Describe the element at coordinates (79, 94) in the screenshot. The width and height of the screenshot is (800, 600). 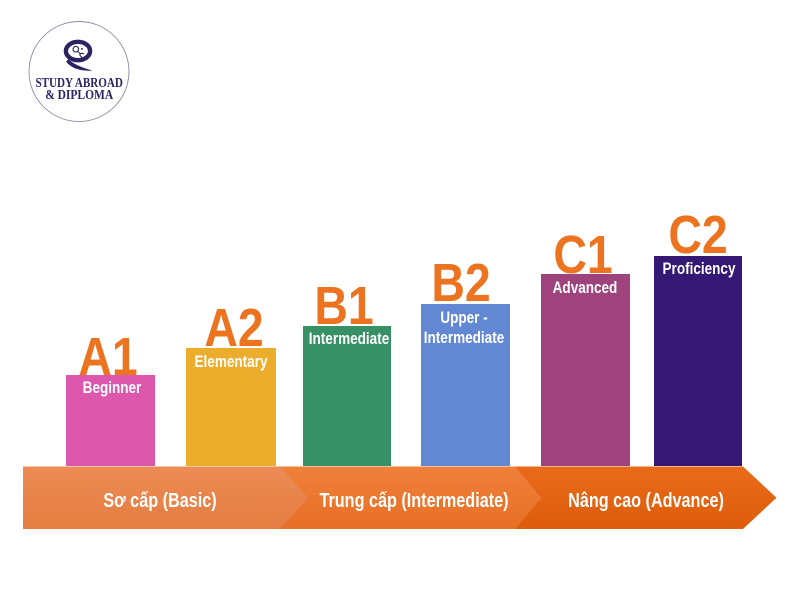
I see `svg-text: & DIPLOMA` at that location.